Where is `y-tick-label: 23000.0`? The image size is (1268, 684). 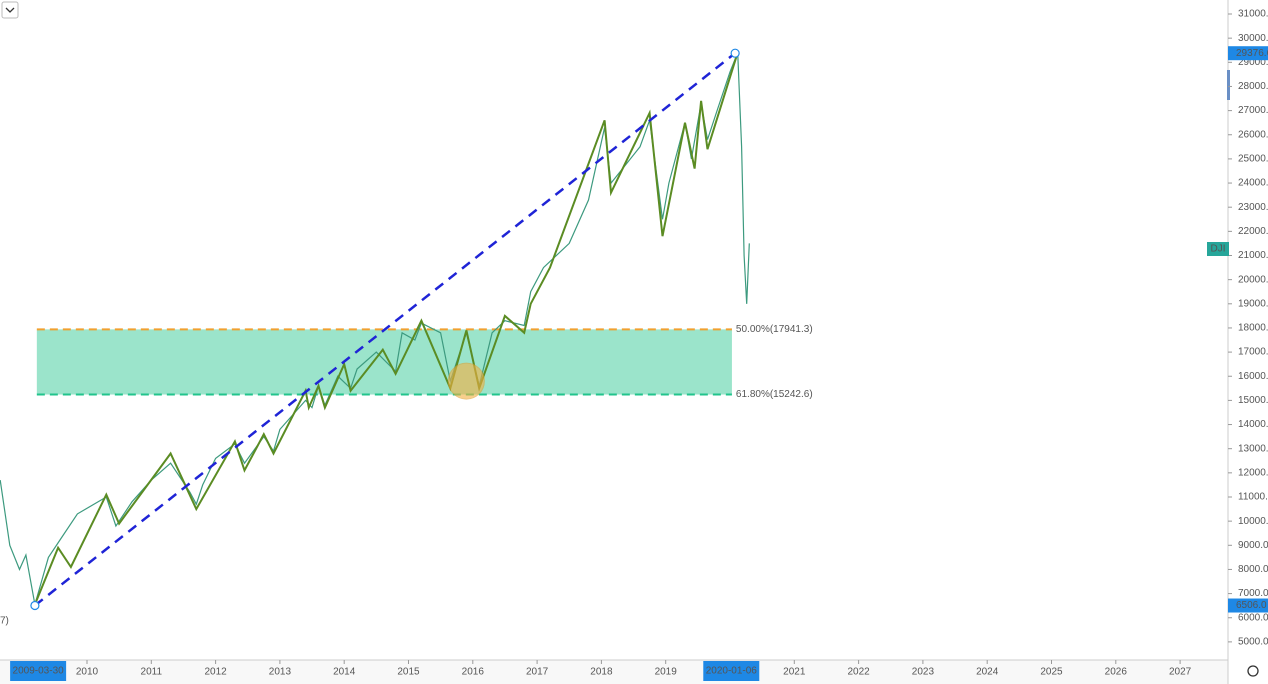 y-tick-label: 23000.0 is located at coordinates (1253, 207).